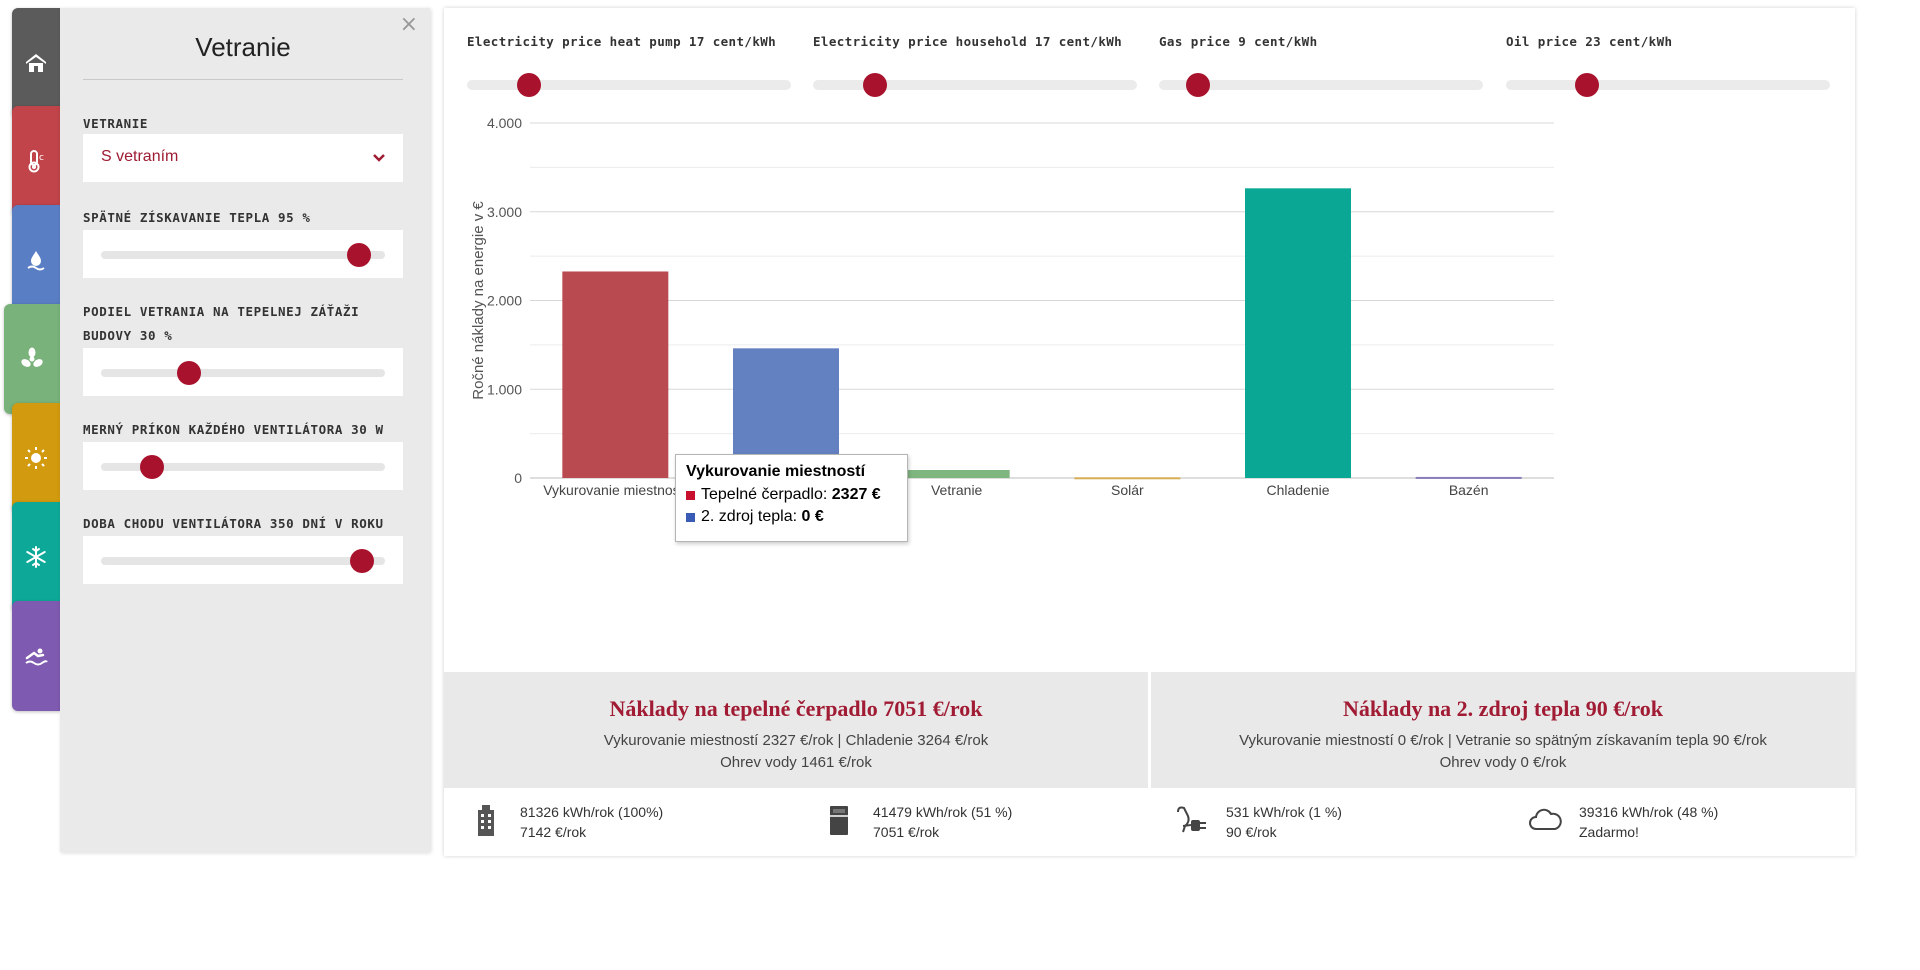  I want to click on ventilation-label: VETRANIE, so click(116, 123).